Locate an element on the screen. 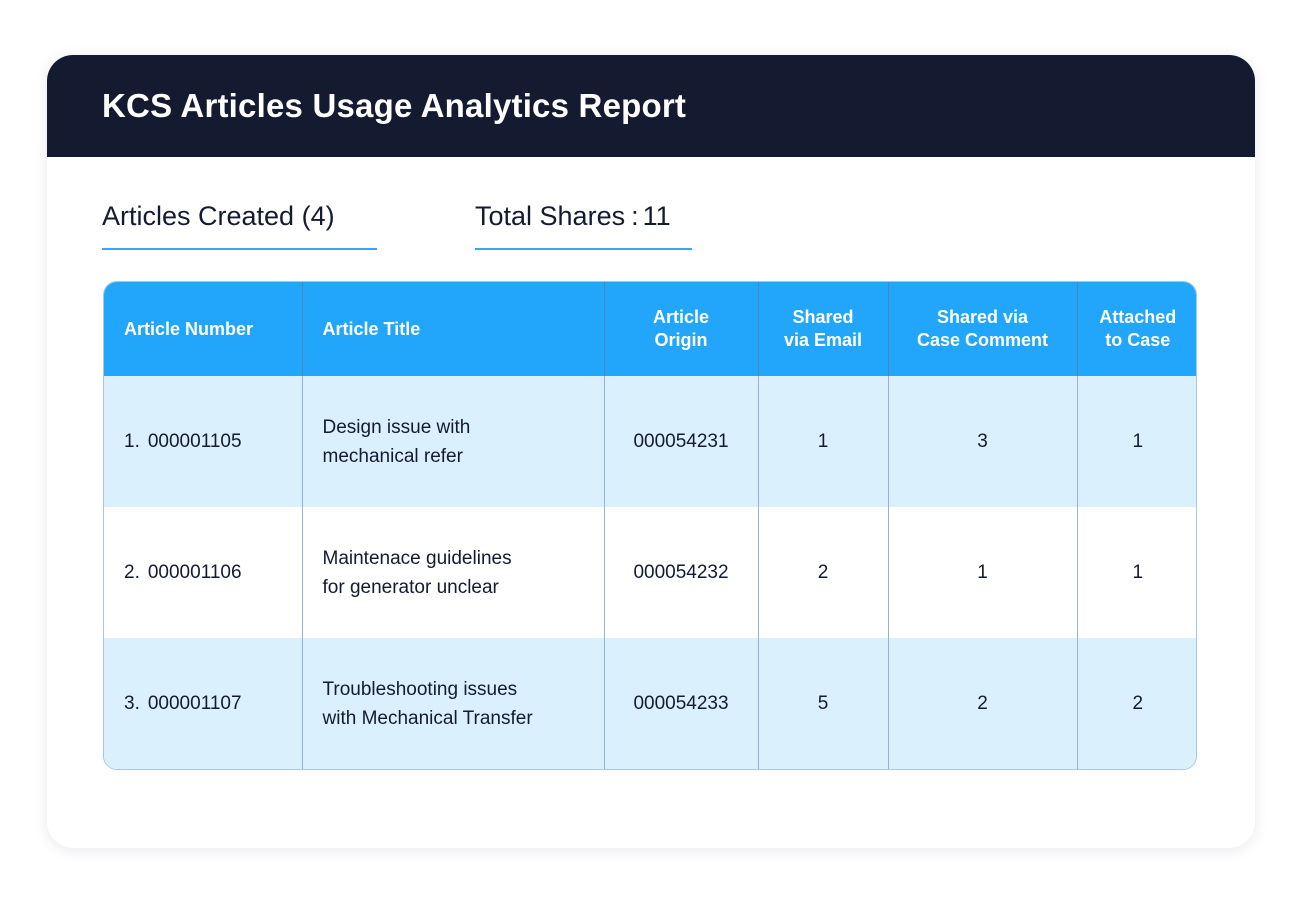 The image size is (1300, 900). column-header-article-number: Article Number is located at coordinates (203, 329).